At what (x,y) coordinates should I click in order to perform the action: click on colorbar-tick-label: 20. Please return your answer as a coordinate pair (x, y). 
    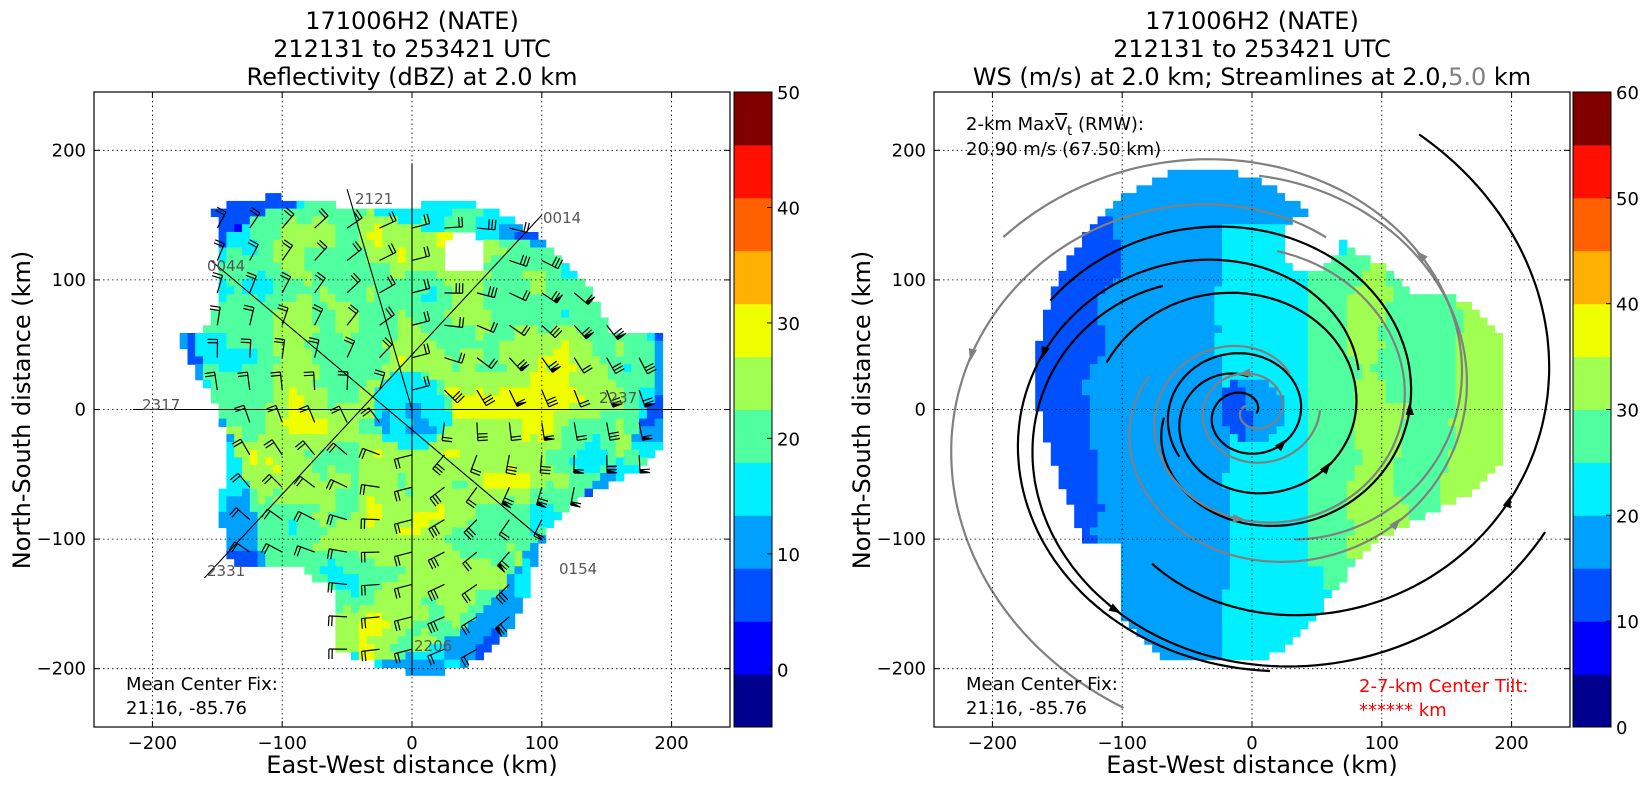
    Looking at the image, I should click on (788, 439).